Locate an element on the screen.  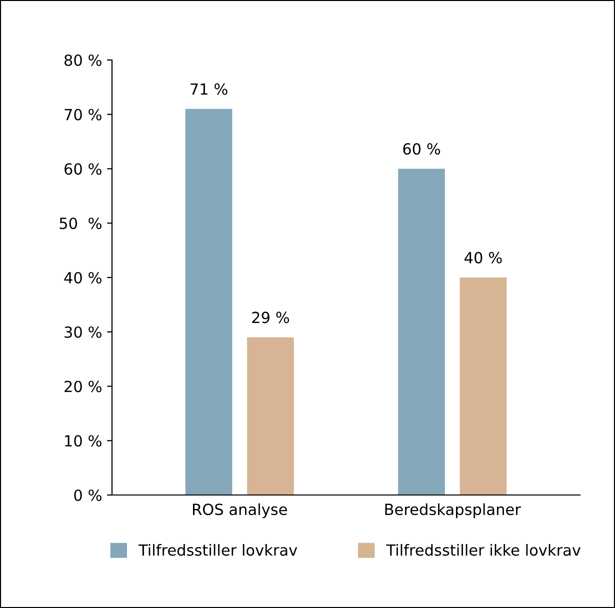
legend-label: Tilfredsstiller lovkrav is located at coordinates (218, 550).